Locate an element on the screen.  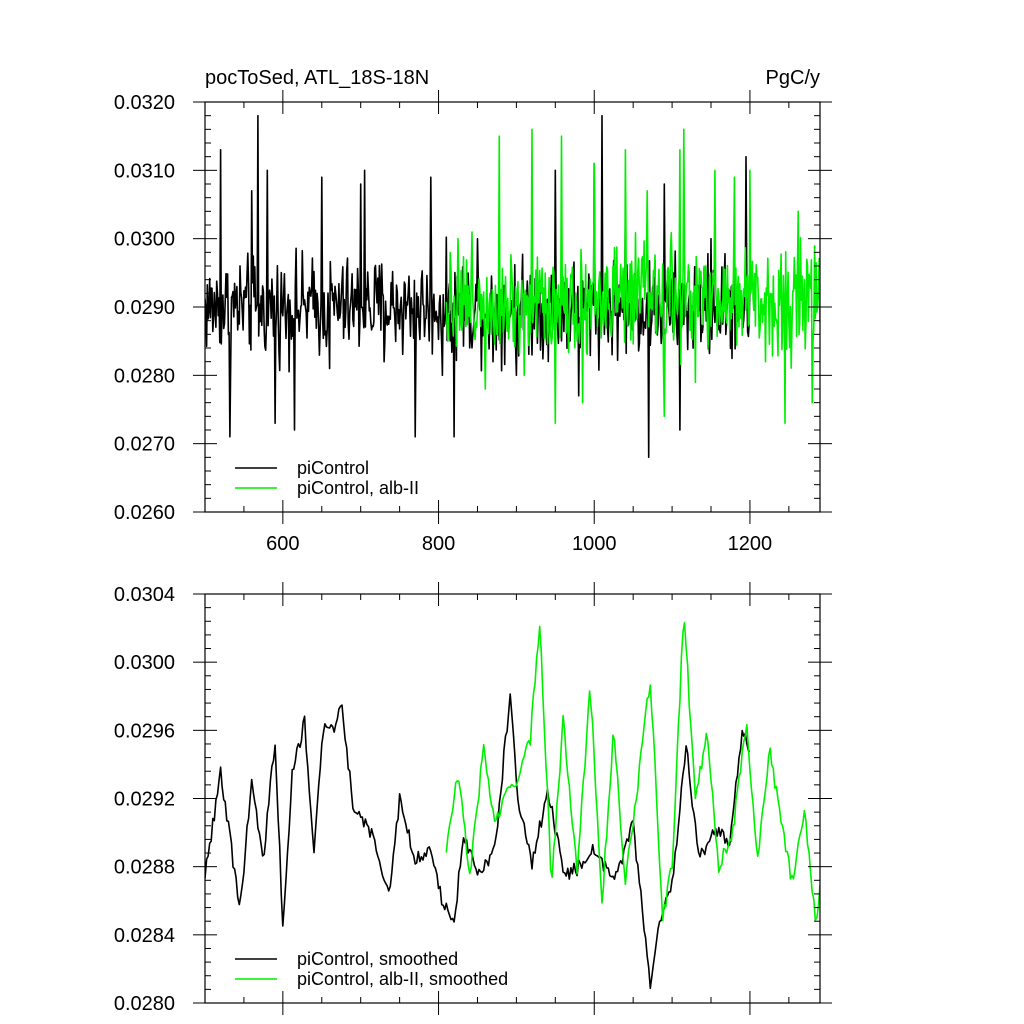
legend-label: piControl, alb-II, smoothed is located at coordinates (402, 979).